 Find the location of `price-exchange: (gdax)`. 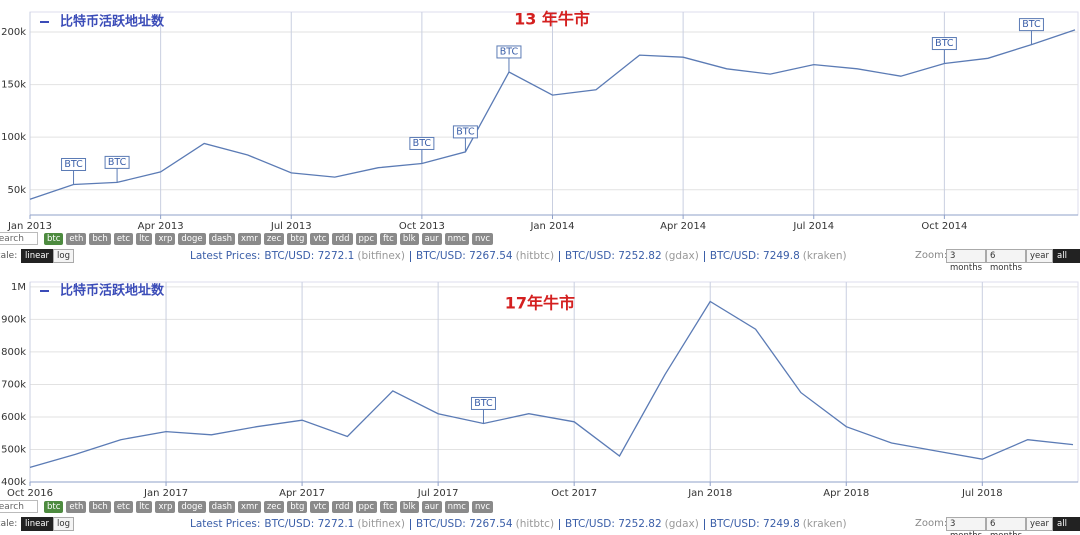

price-exchange: (gdax) is located at coordinates (681, 256).